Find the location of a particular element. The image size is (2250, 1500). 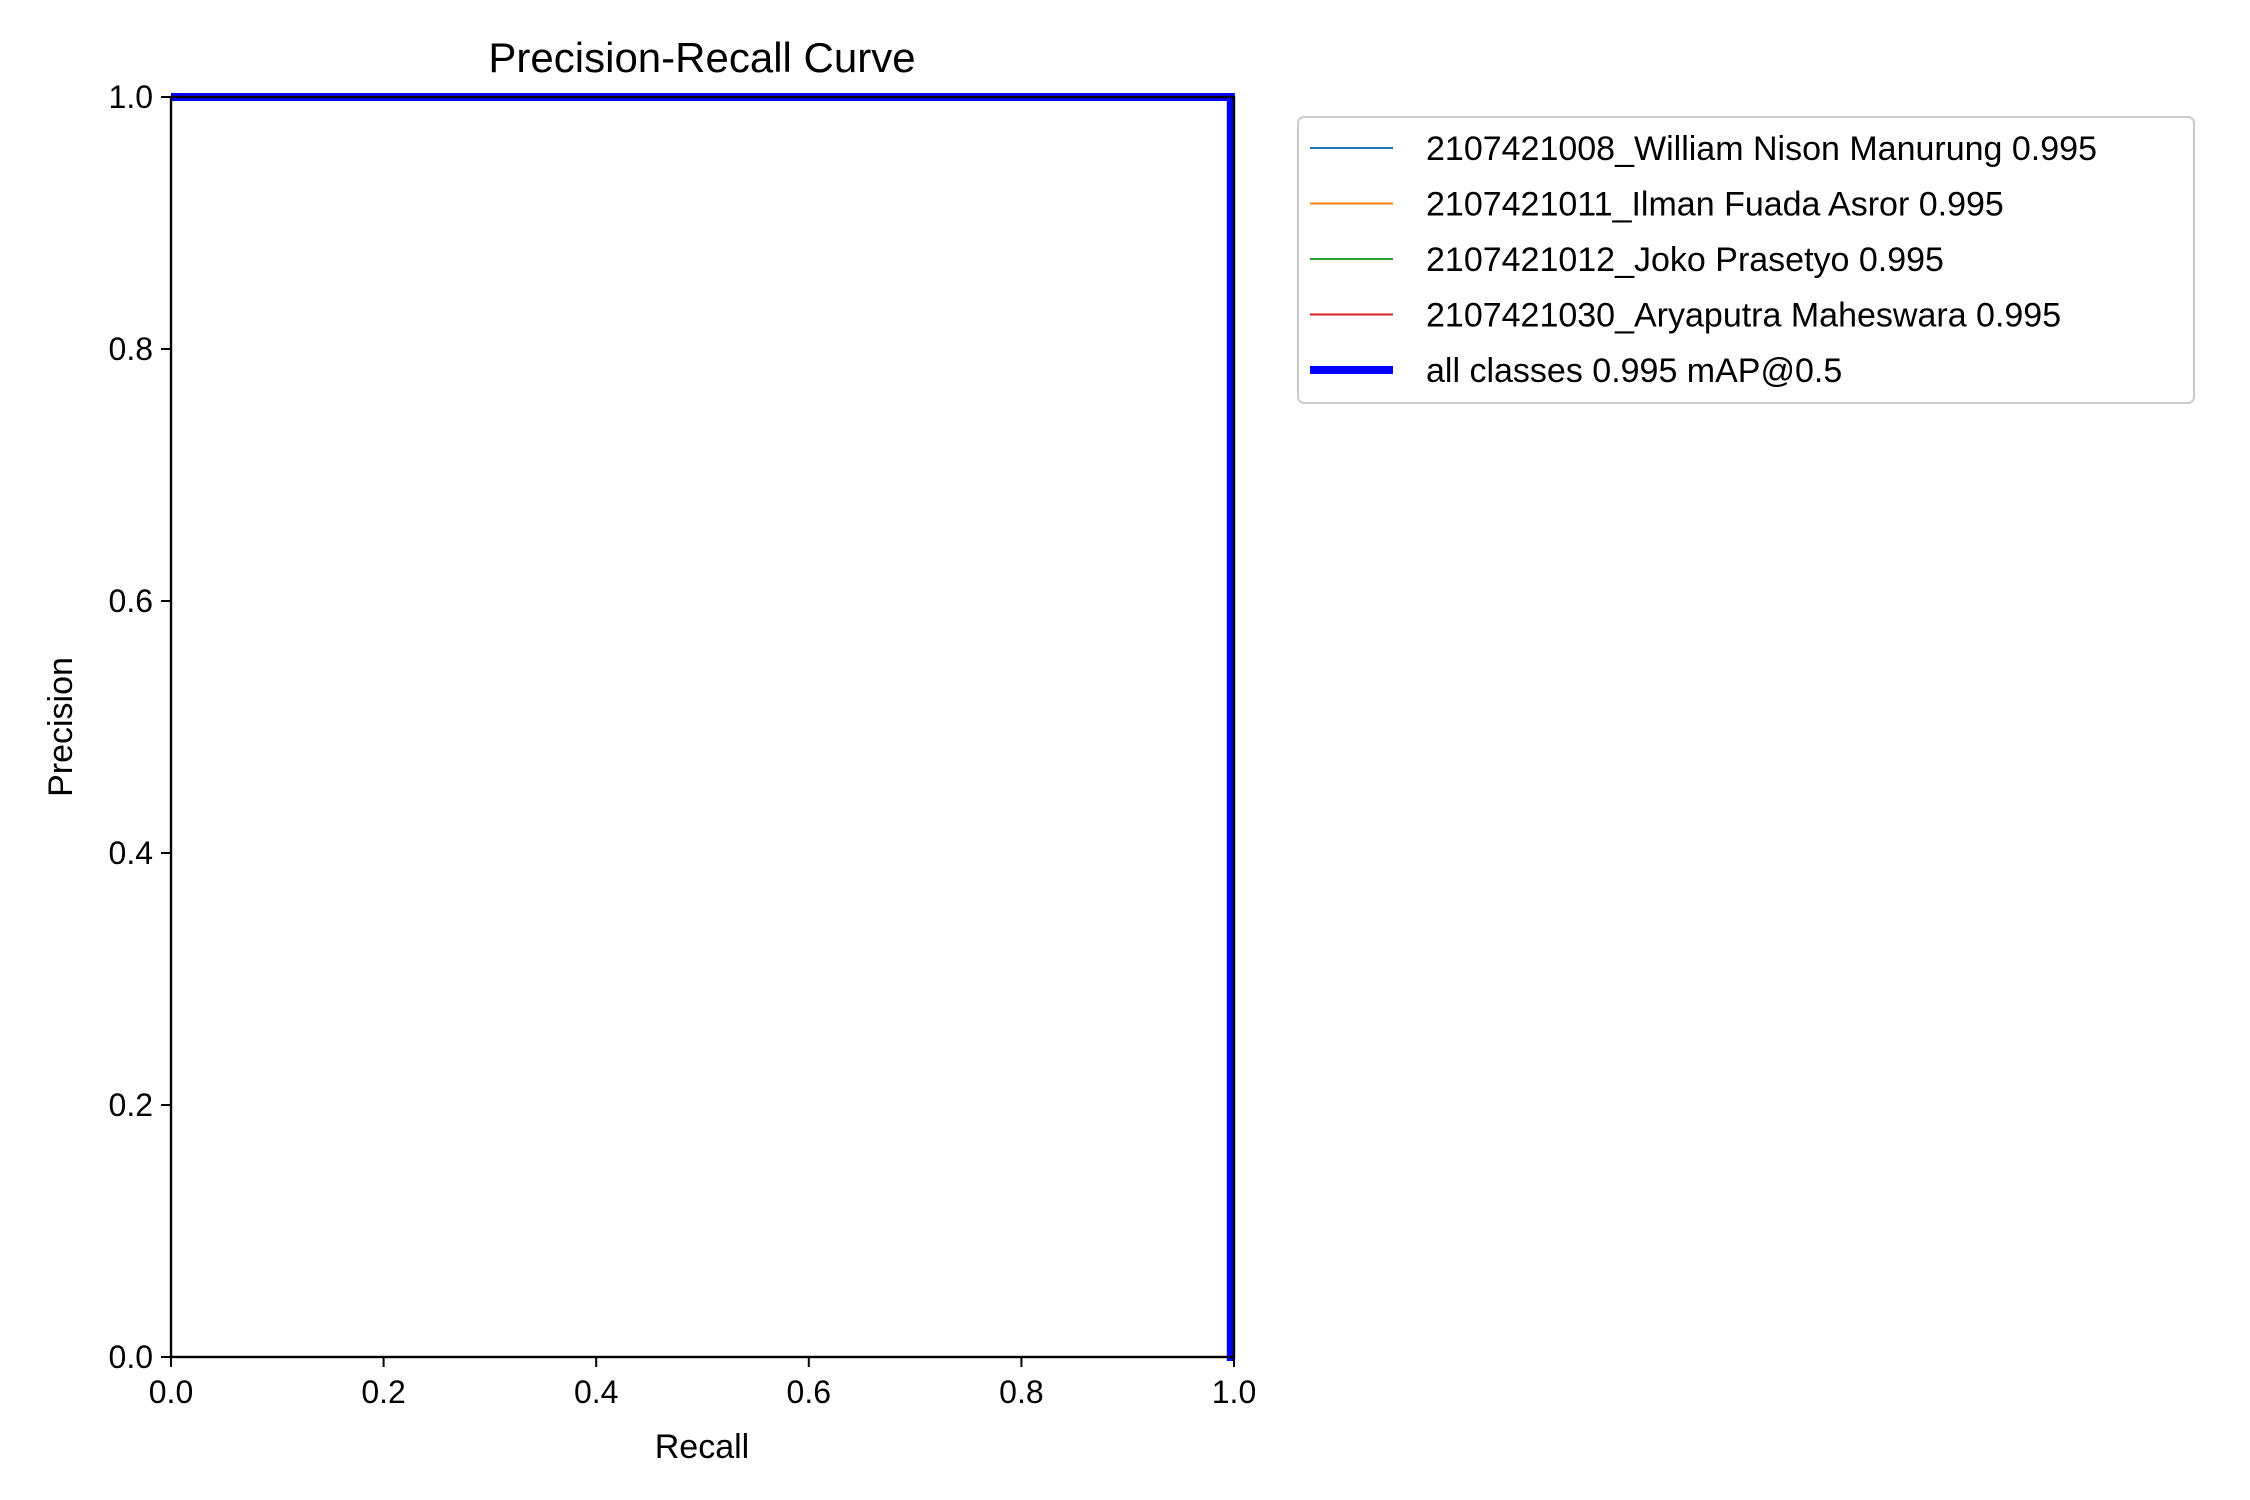

x-tick-label: 0.4 is located at coordinates (596, 1392).